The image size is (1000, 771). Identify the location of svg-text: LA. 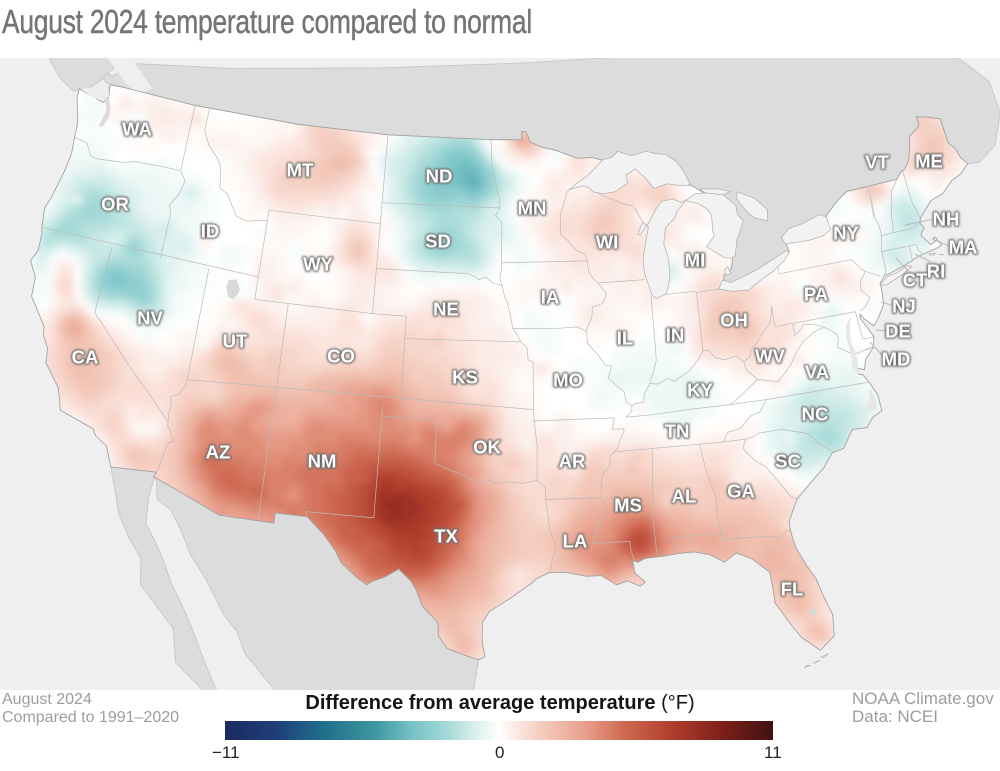
(575, 541).